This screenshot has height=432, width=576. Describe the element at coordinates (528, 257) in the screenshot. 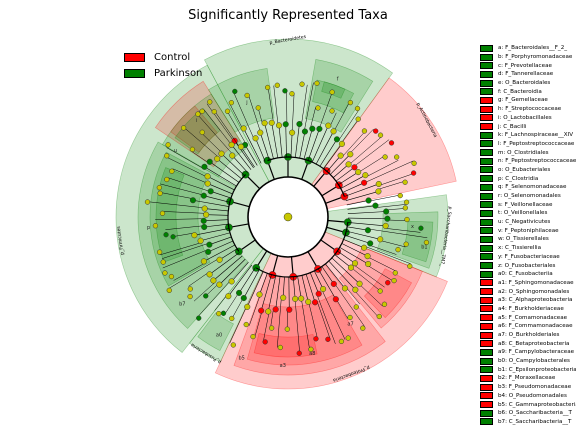

I see `clade-key-item: y: F_Fusobacteriaceae` at that location.